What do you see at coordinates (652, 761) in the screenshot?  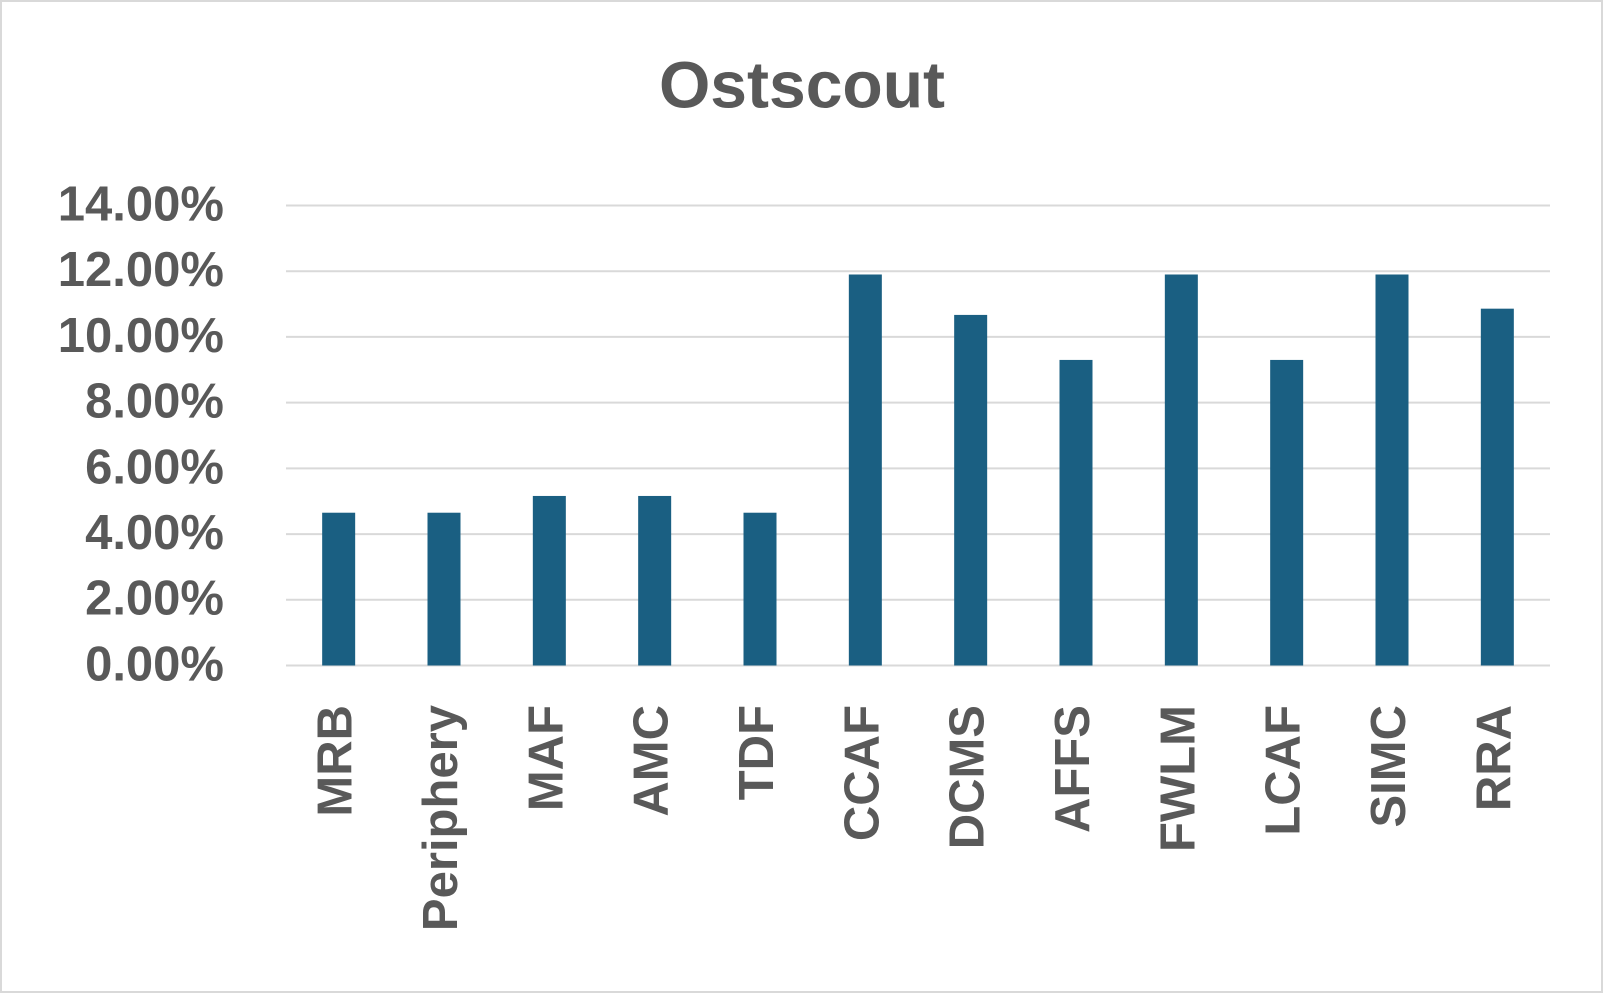 I see `x-tick-label: AMC` at bounding box center [652, 761].